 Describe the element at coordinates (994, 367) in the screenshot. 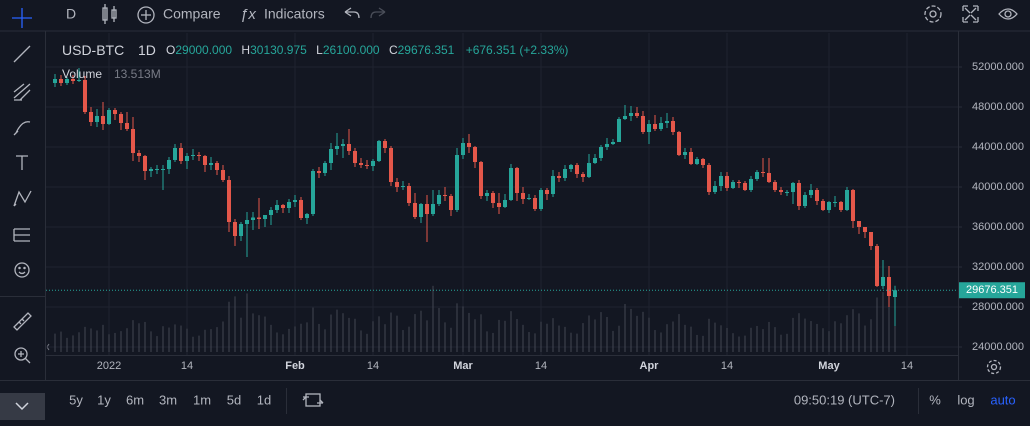

I see `axis-settings-button` at that location.